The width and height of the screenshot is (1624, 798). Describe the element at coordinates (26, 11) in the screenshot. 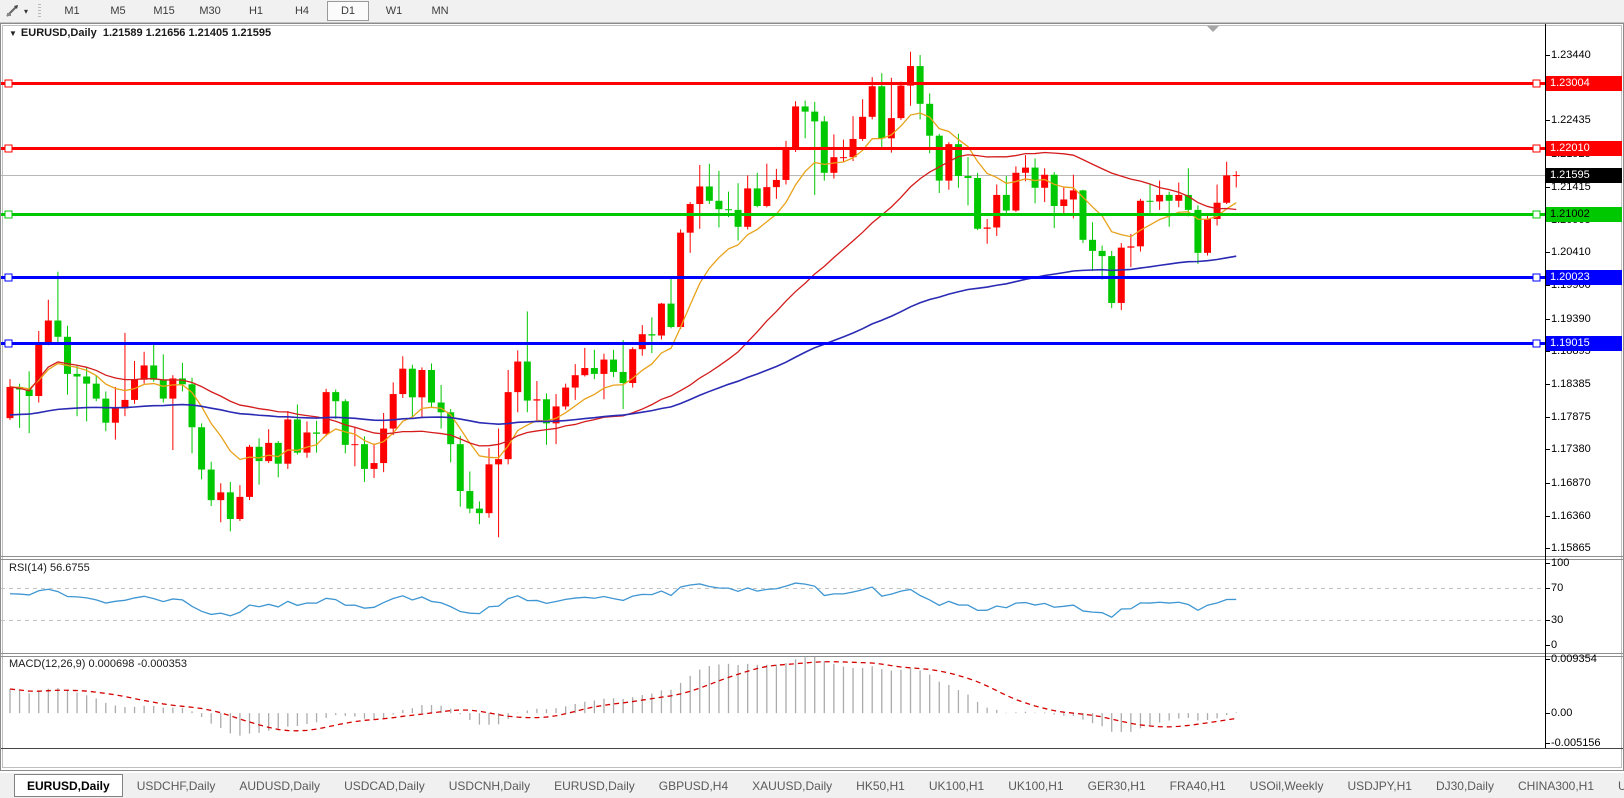

I see `chevron-down-icon: ▾` at that location.